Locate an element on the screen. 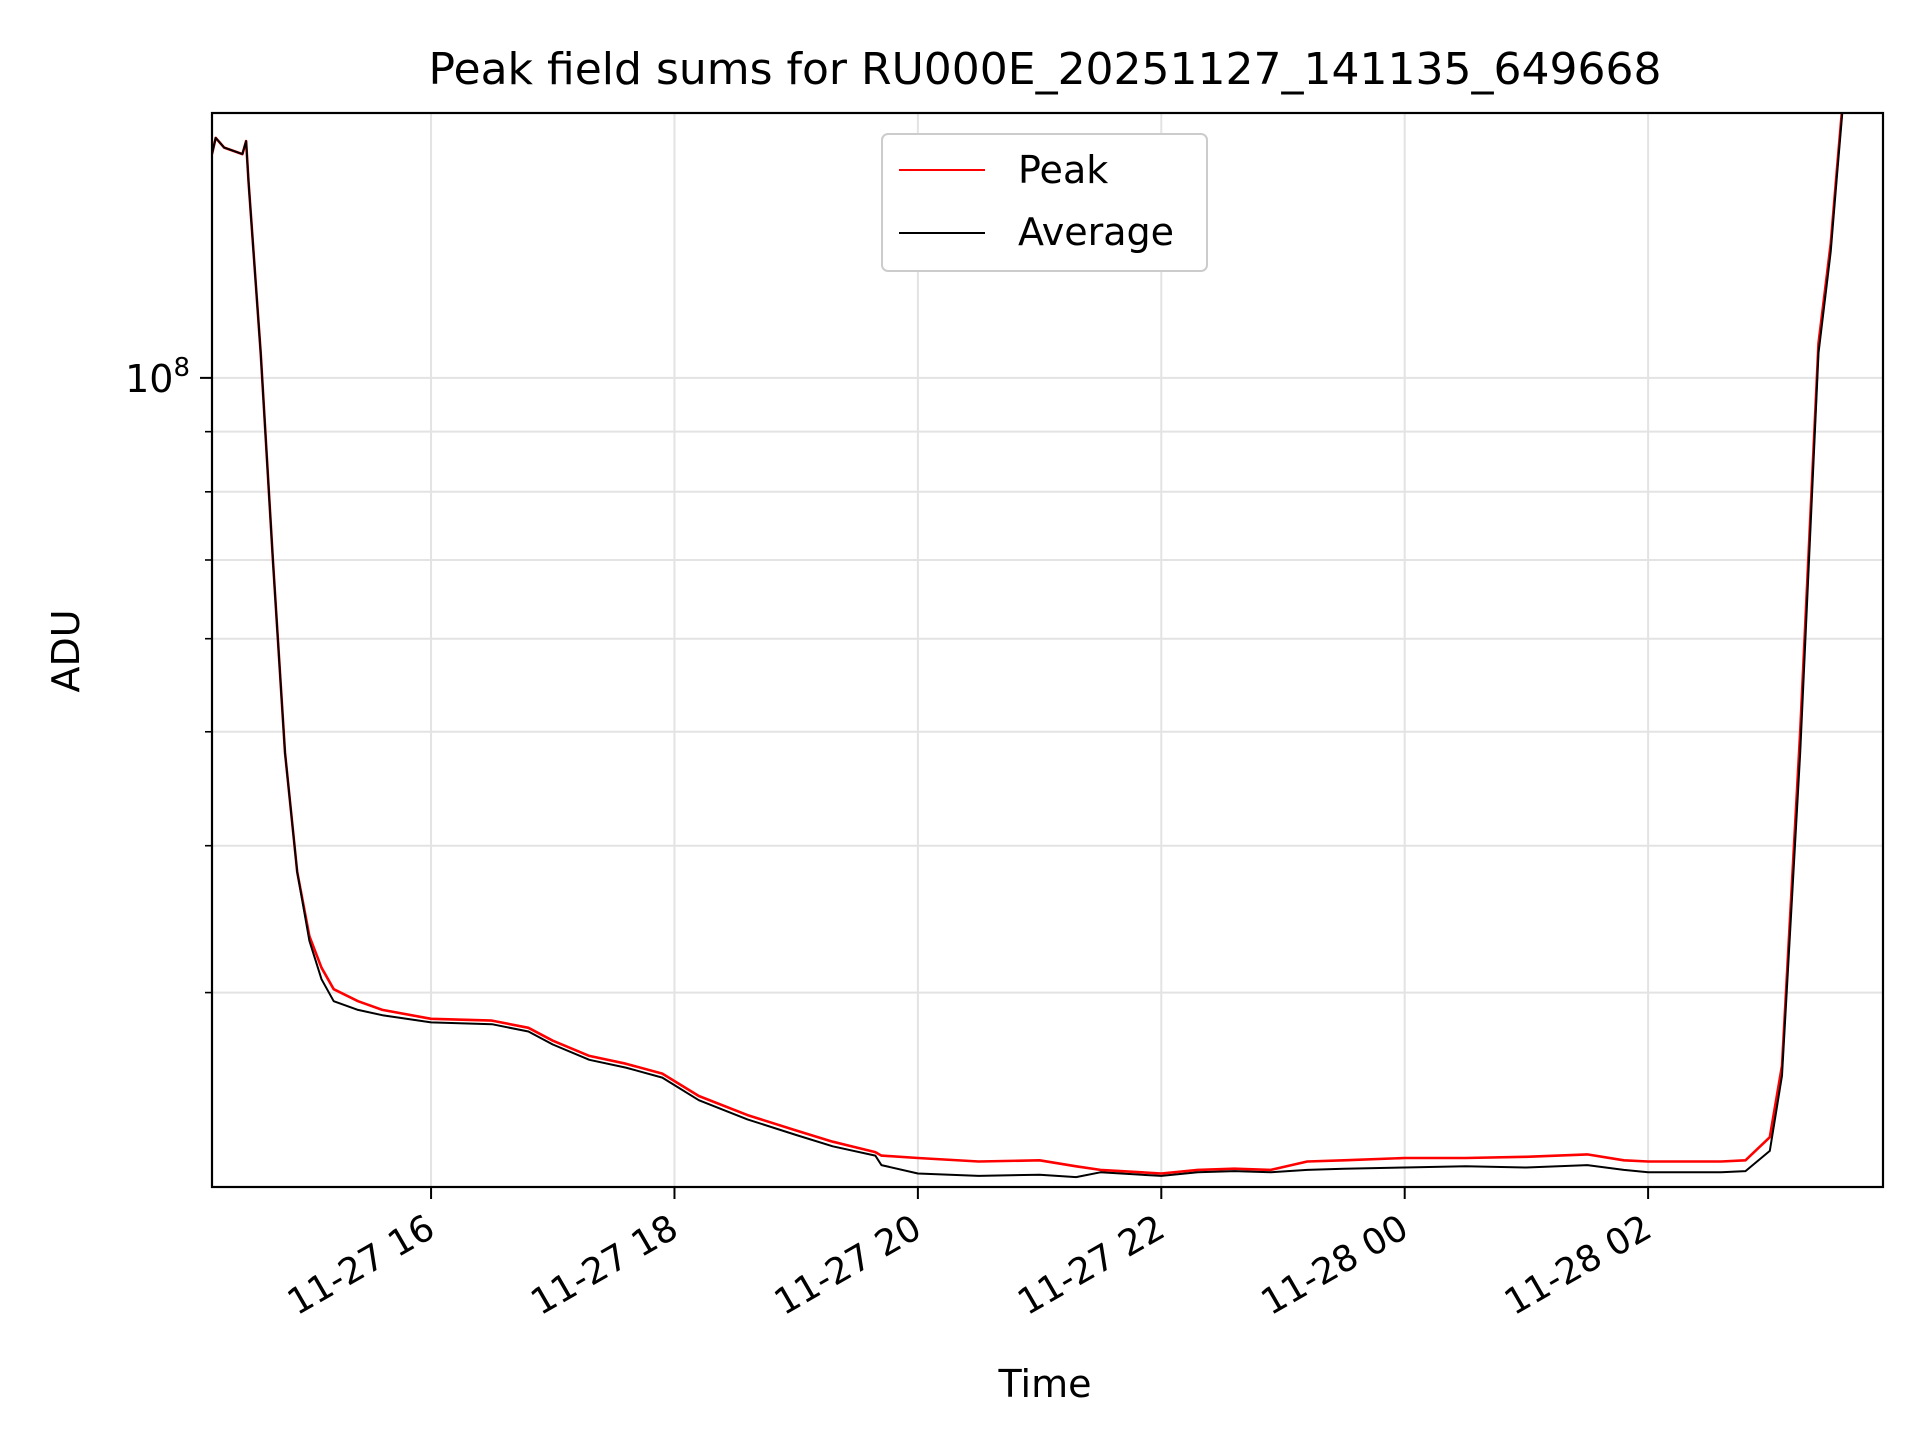 Image resolution: width=1920 pixels, height=1440 pixels. x-axis-label: Time is located at coordinates (1045, 1384).